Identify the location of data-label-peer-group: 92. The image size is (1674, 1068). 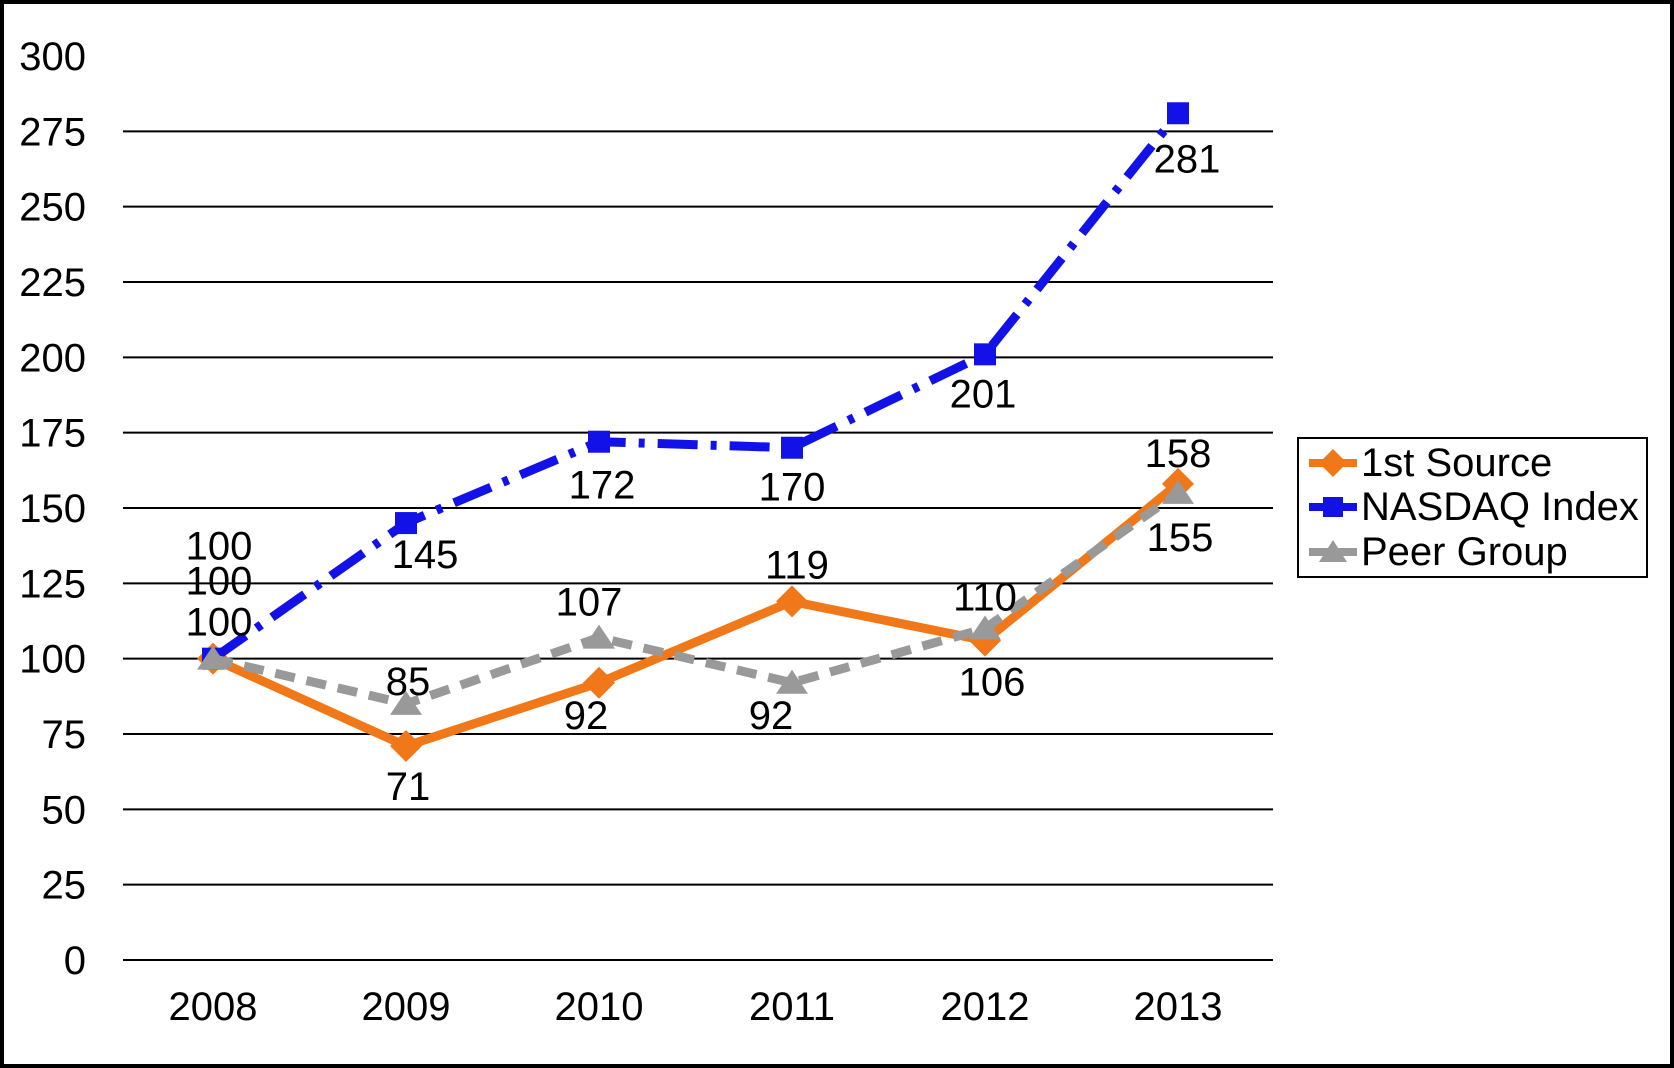
(771, 716).